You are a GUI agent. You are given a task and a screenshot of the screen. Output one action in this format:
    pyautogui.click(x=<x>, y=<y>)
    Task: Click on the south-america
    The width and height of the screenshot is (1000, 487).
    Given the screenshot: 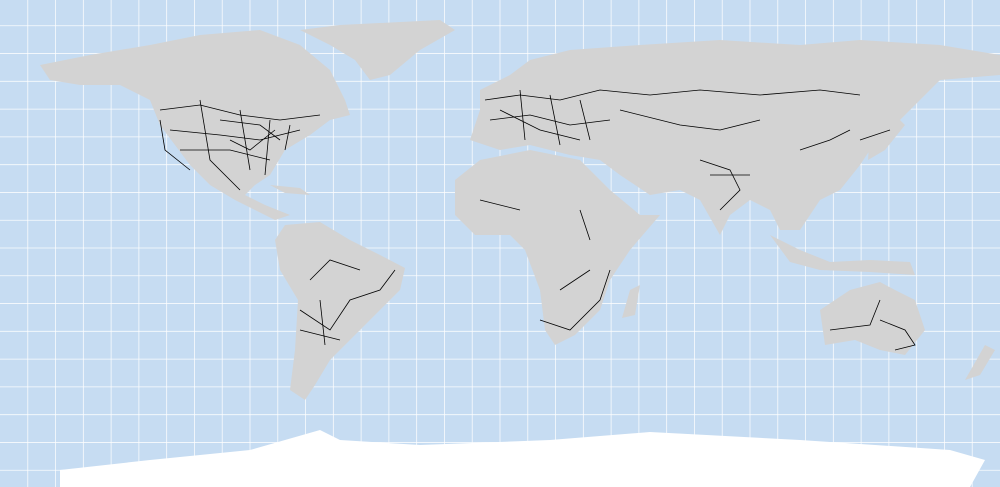 What is the action you would take?
    pyautogui.click(x=340, y=311)
    